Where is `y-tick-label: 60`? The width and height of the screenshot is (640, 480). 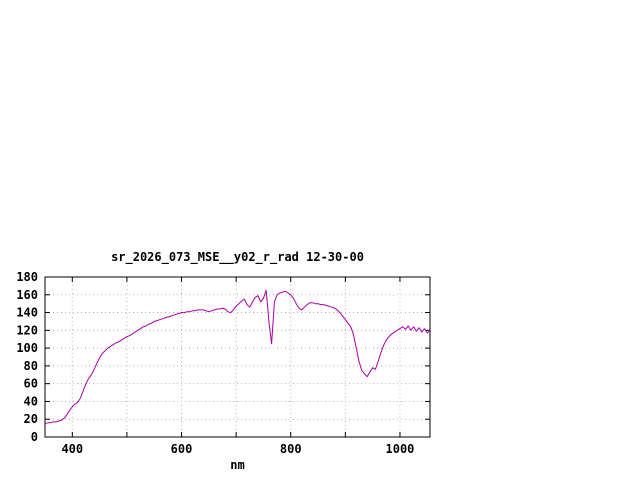
y-tick-label: 60 is located at coordinates (31, 384).